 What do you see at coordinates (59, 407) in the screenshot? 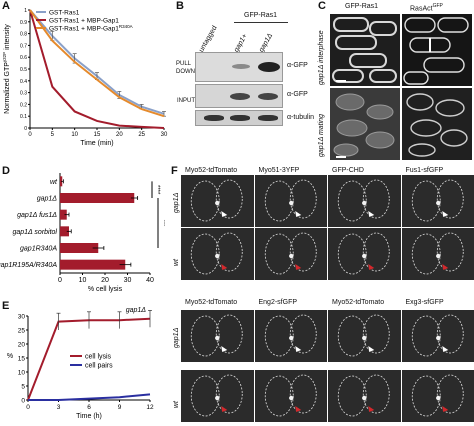
I see `e-x-tick-label: 3` at bounding box center [59, 407].